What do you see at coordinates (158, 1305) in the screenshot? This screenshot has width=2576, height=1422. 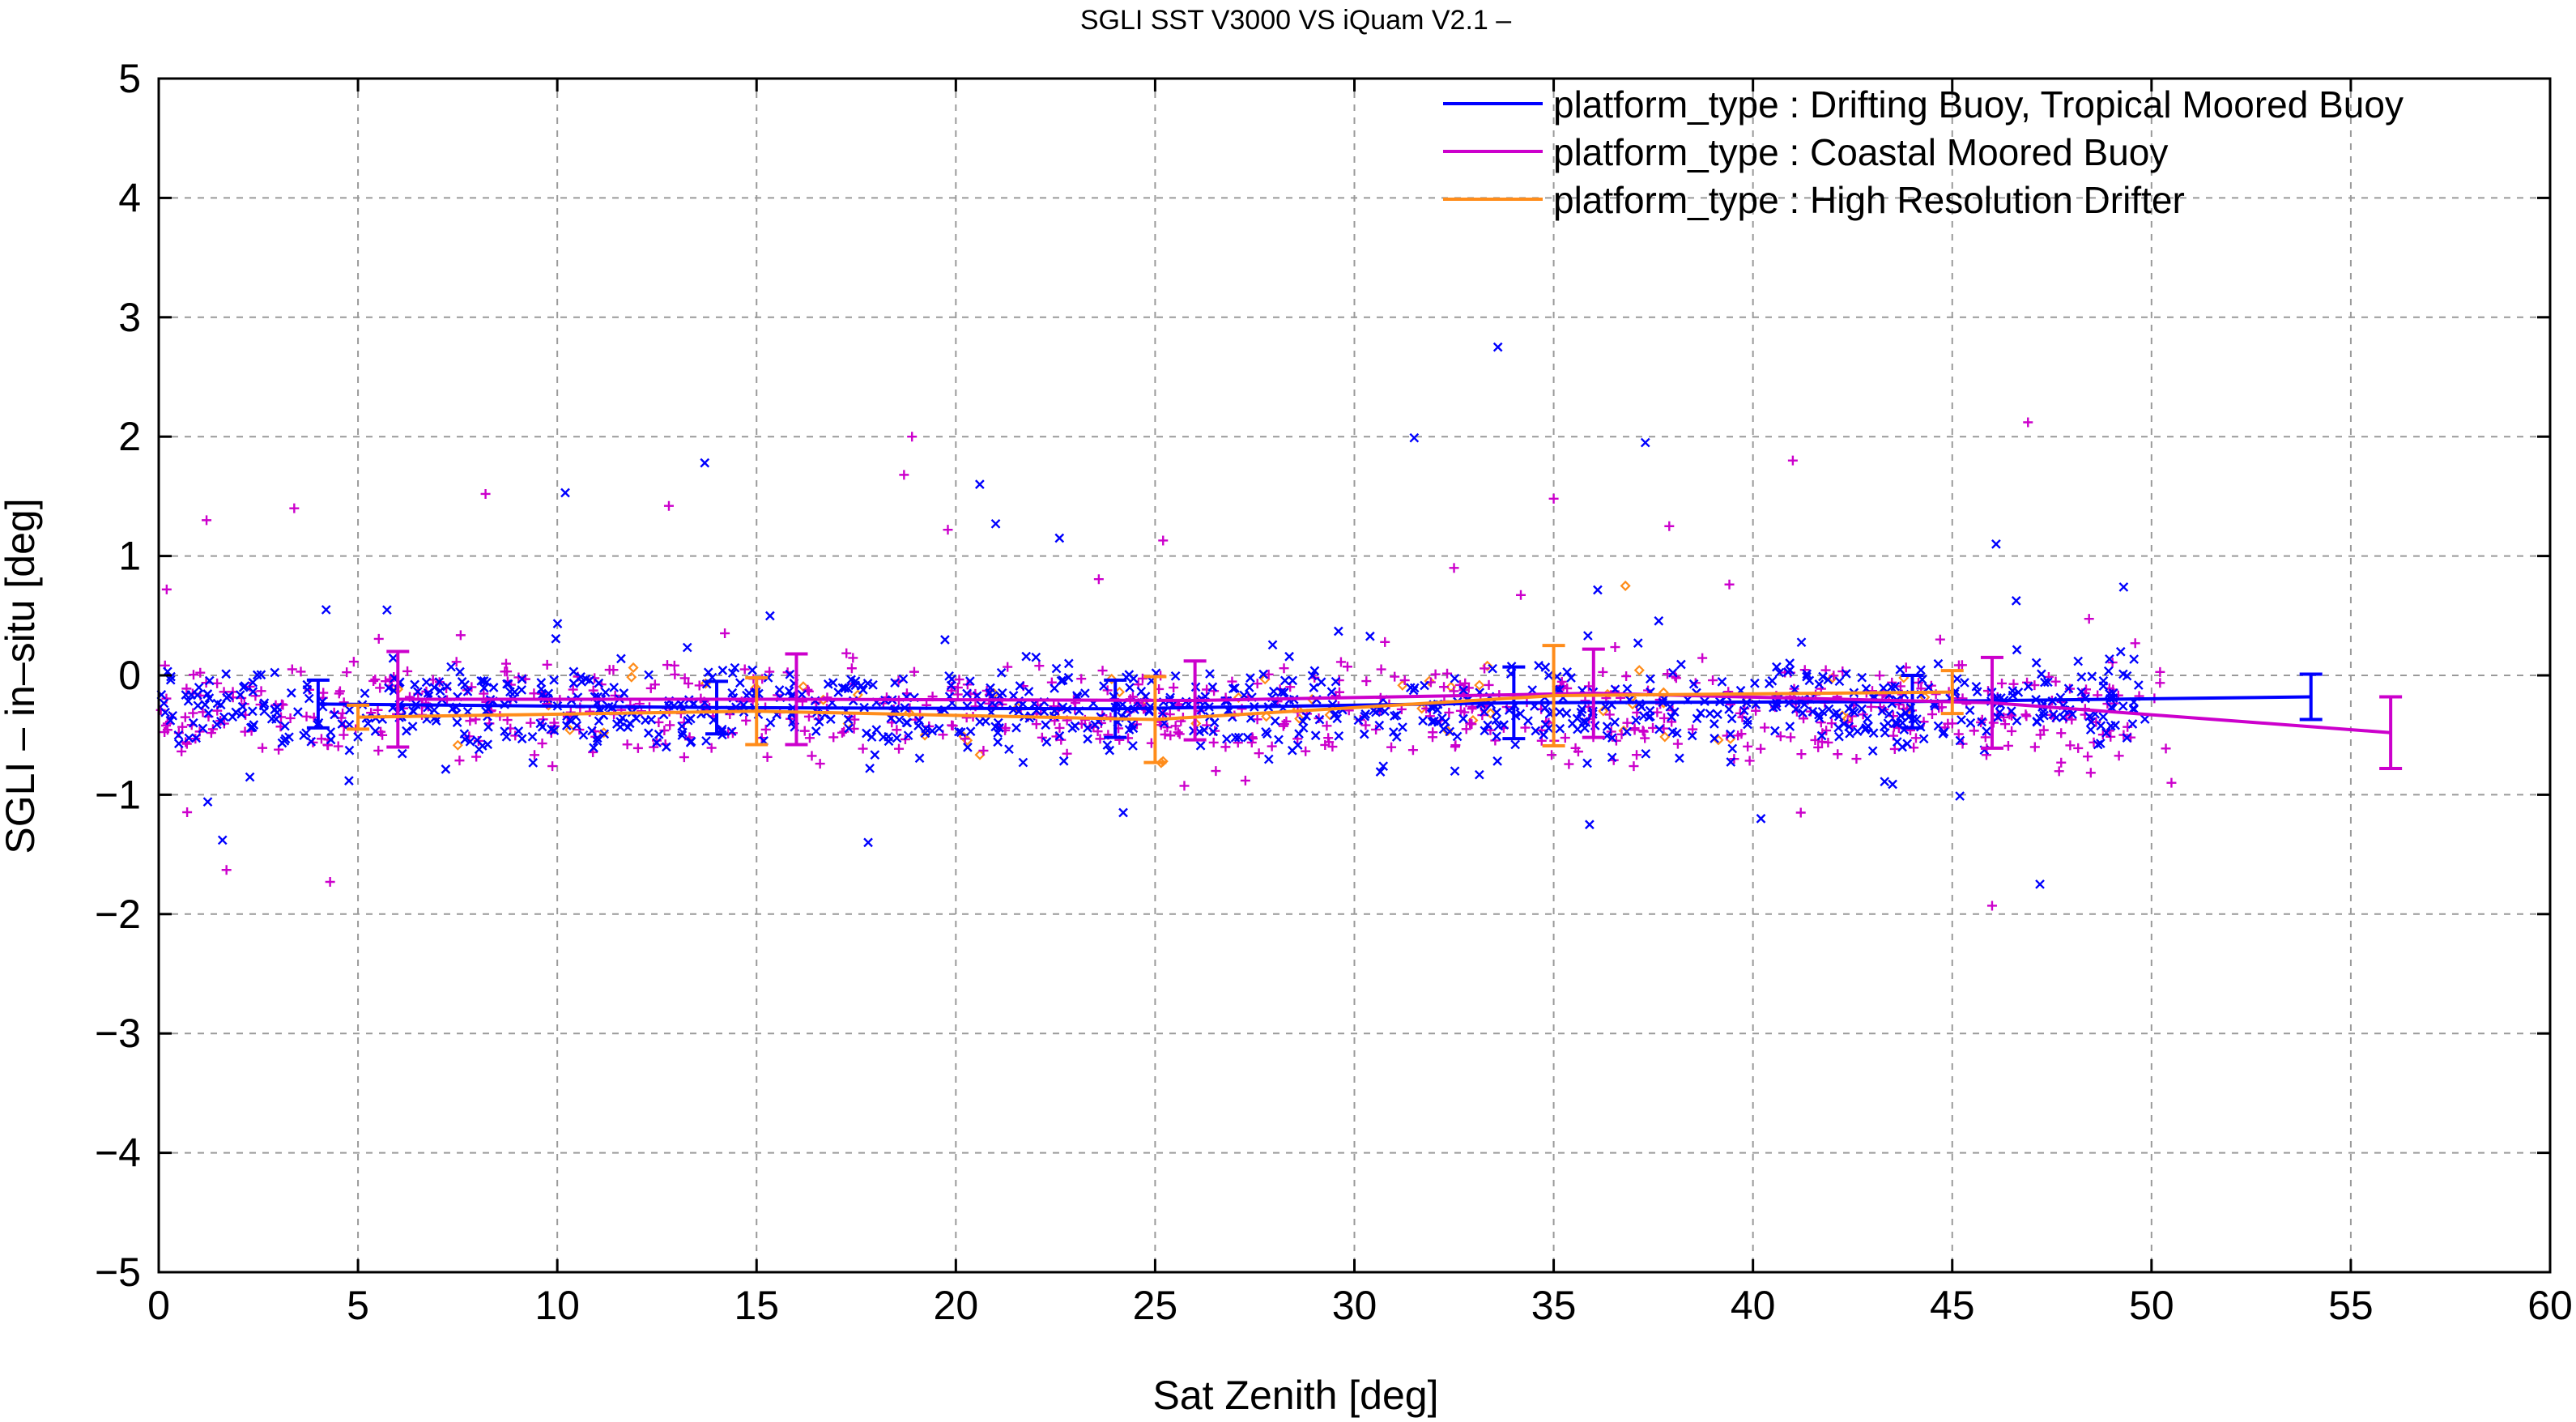 I see `x-tick-label: 0` at bounding box center [158, 1305].